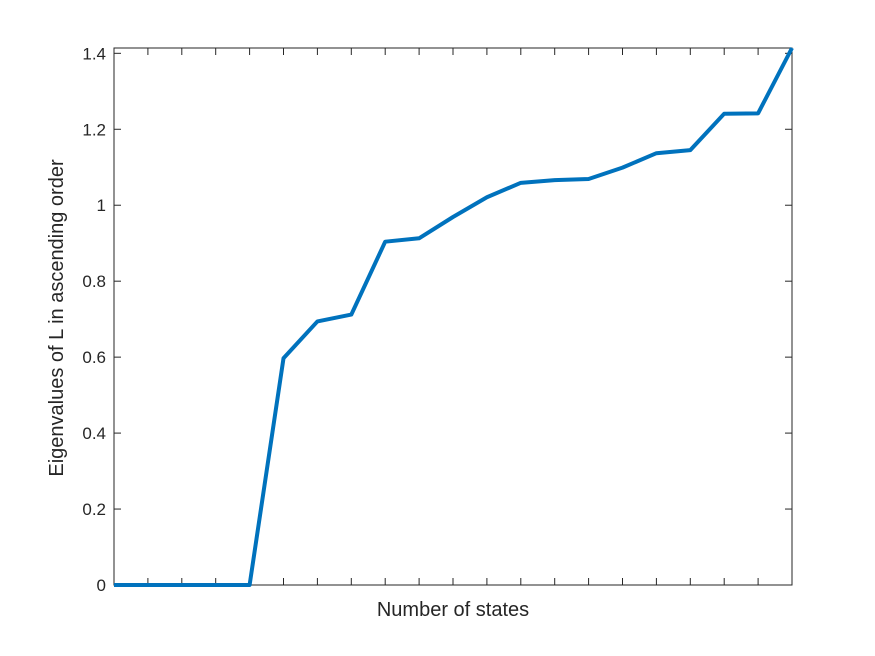 Image resolution: width=875 pixels, height=656 pixels. I want to click on y-axis-tick-labels: 0 0.2 0.4 0.6 0.8 1 1.2 1.4, so click(94, 319).